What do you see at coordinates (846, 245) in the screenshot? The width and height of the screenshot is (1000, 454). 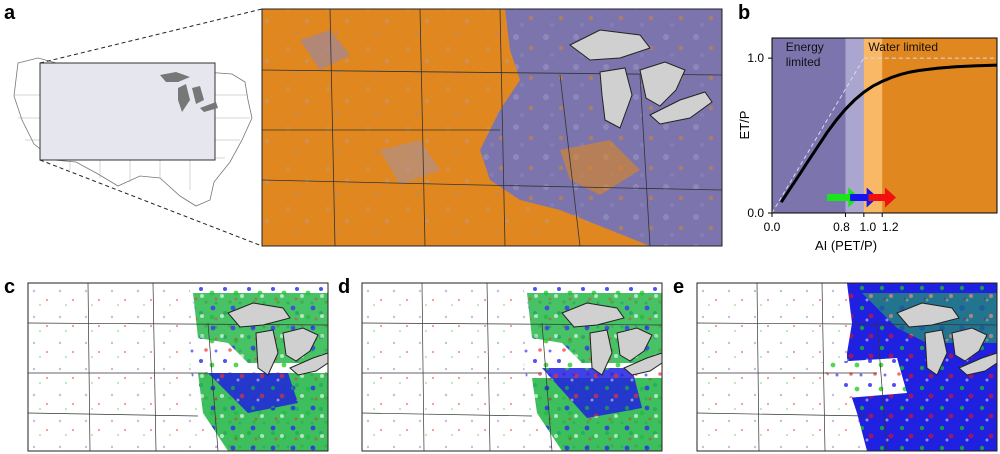 I see `x-axis-label: AI (PET/P)` at bounding box center [846, 245].